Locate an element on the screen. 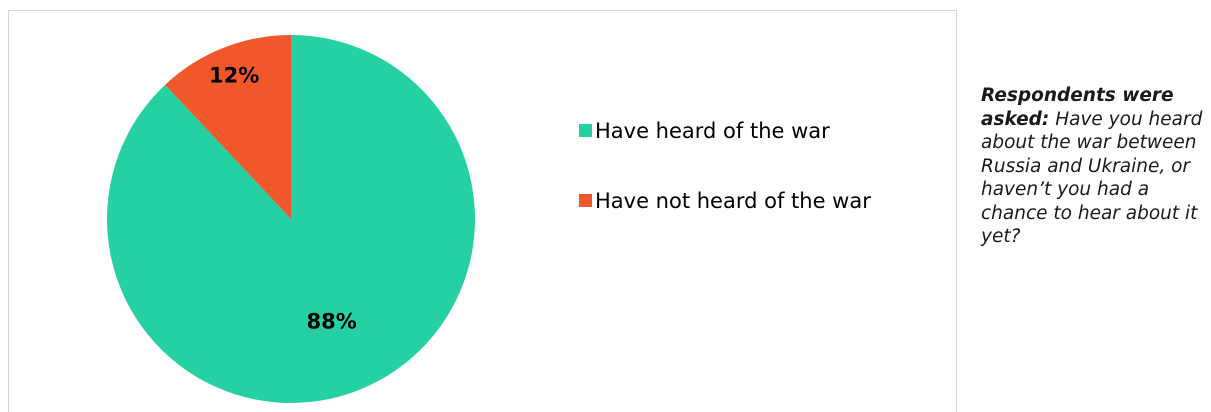  pie-label-heard: 88% is located at coordinates (332, 322).